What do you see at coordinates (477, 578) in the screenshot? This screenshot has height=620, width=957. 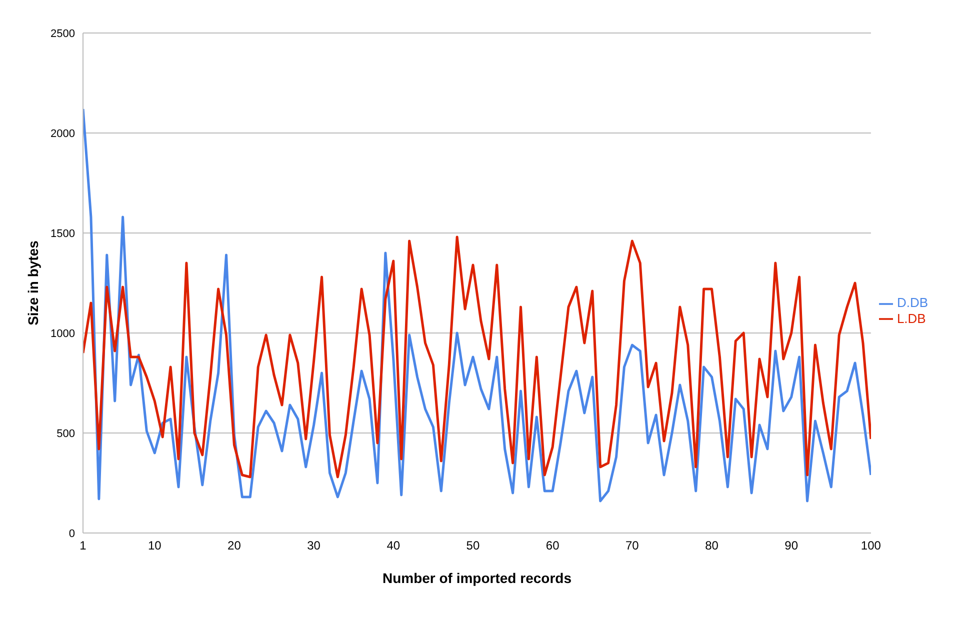 I see `x-axis-title: Number of imported records` at bounding box center [477, 578].